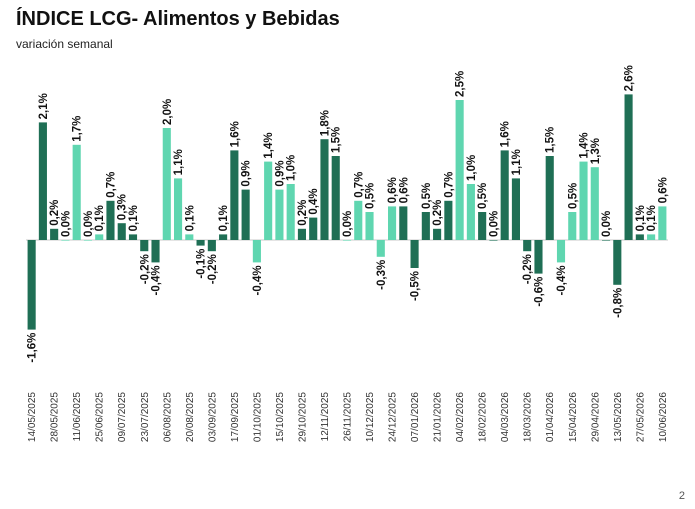 This screenshot has height=509, width=695. Describe the element at coordinates (505, 417) in the screenshot. I see `x-tick-label: 04/03/2026` at that location.